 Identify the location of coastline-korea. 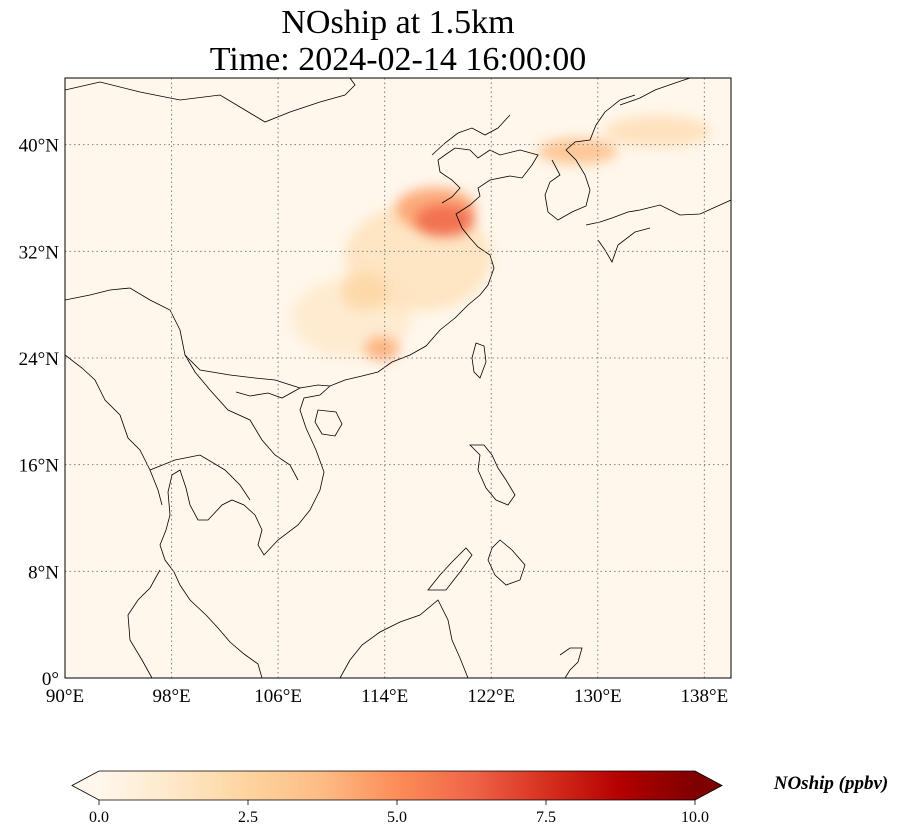
(590, 157).